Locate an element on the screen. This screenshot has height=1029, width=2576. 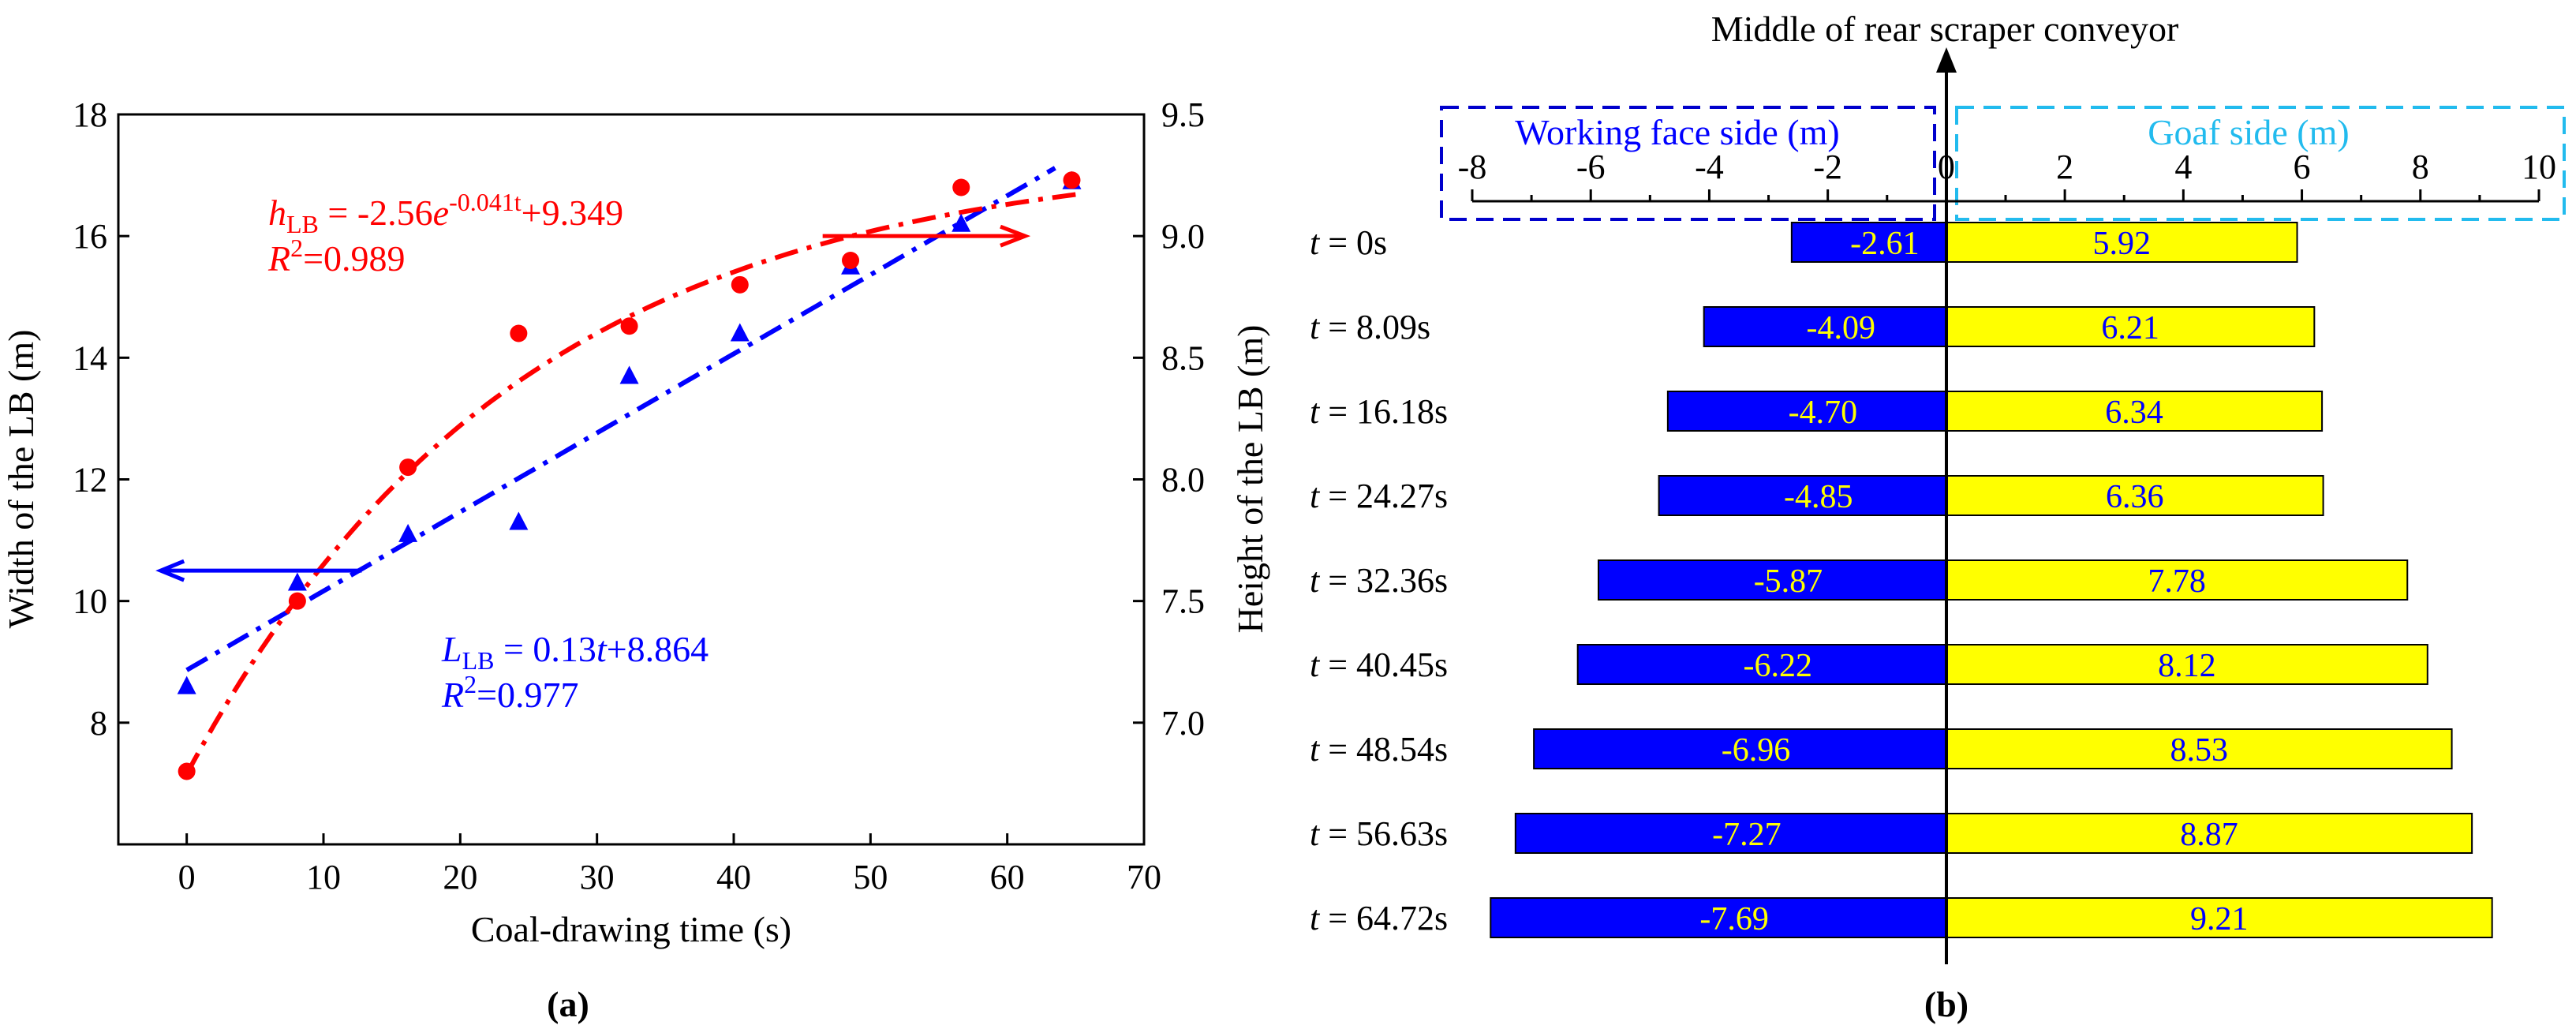
working-face-side-label: Working face side (m) is located at coordinates (1677, 132).